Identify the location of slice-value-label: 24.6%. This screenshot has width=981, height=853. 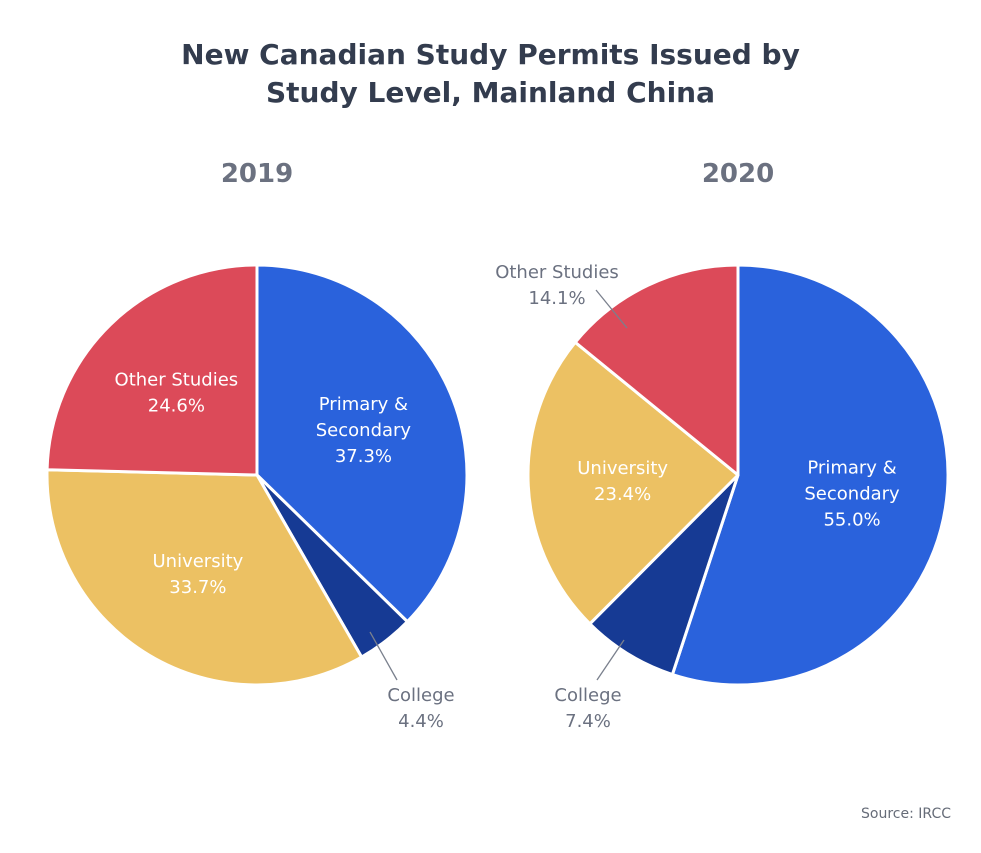
(176, 405).